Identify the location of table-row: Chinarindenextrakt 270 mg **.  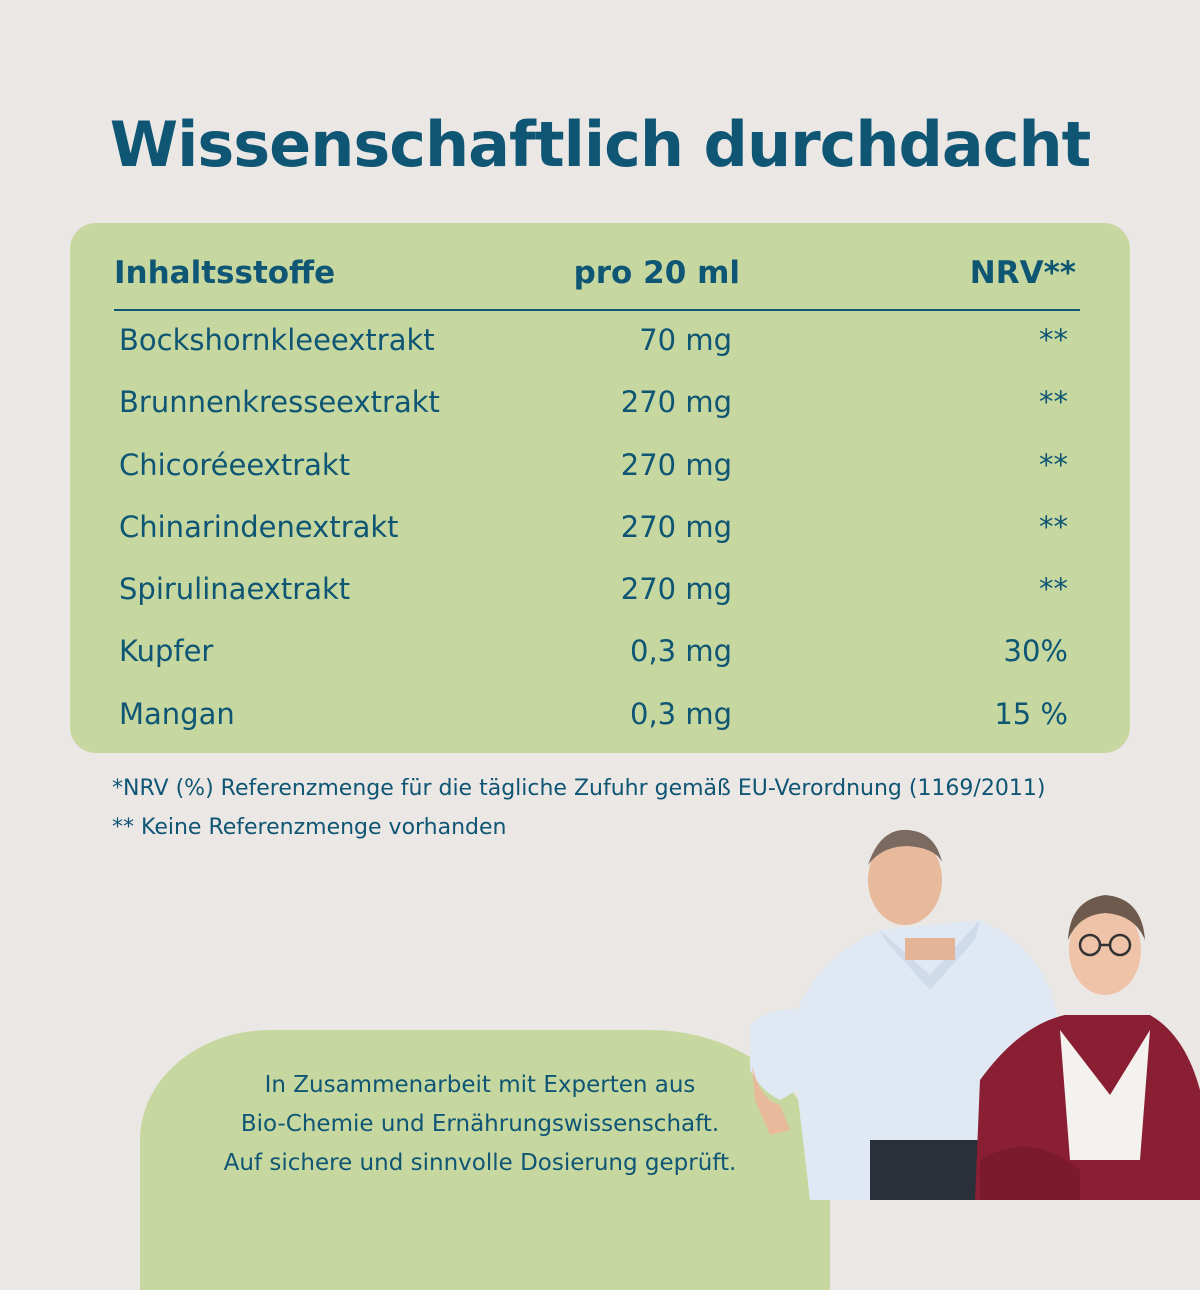
(600, 541).